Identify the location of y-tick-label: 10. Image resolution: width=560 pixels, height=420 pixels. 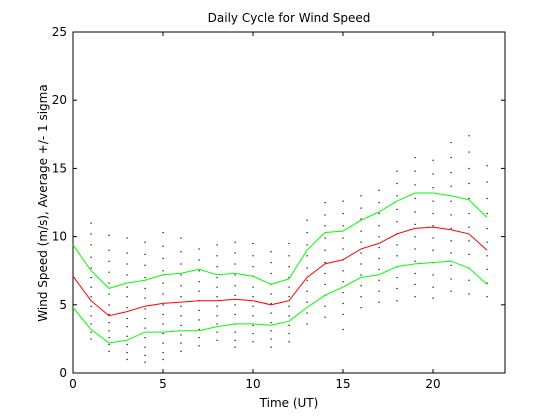
(59, 237).